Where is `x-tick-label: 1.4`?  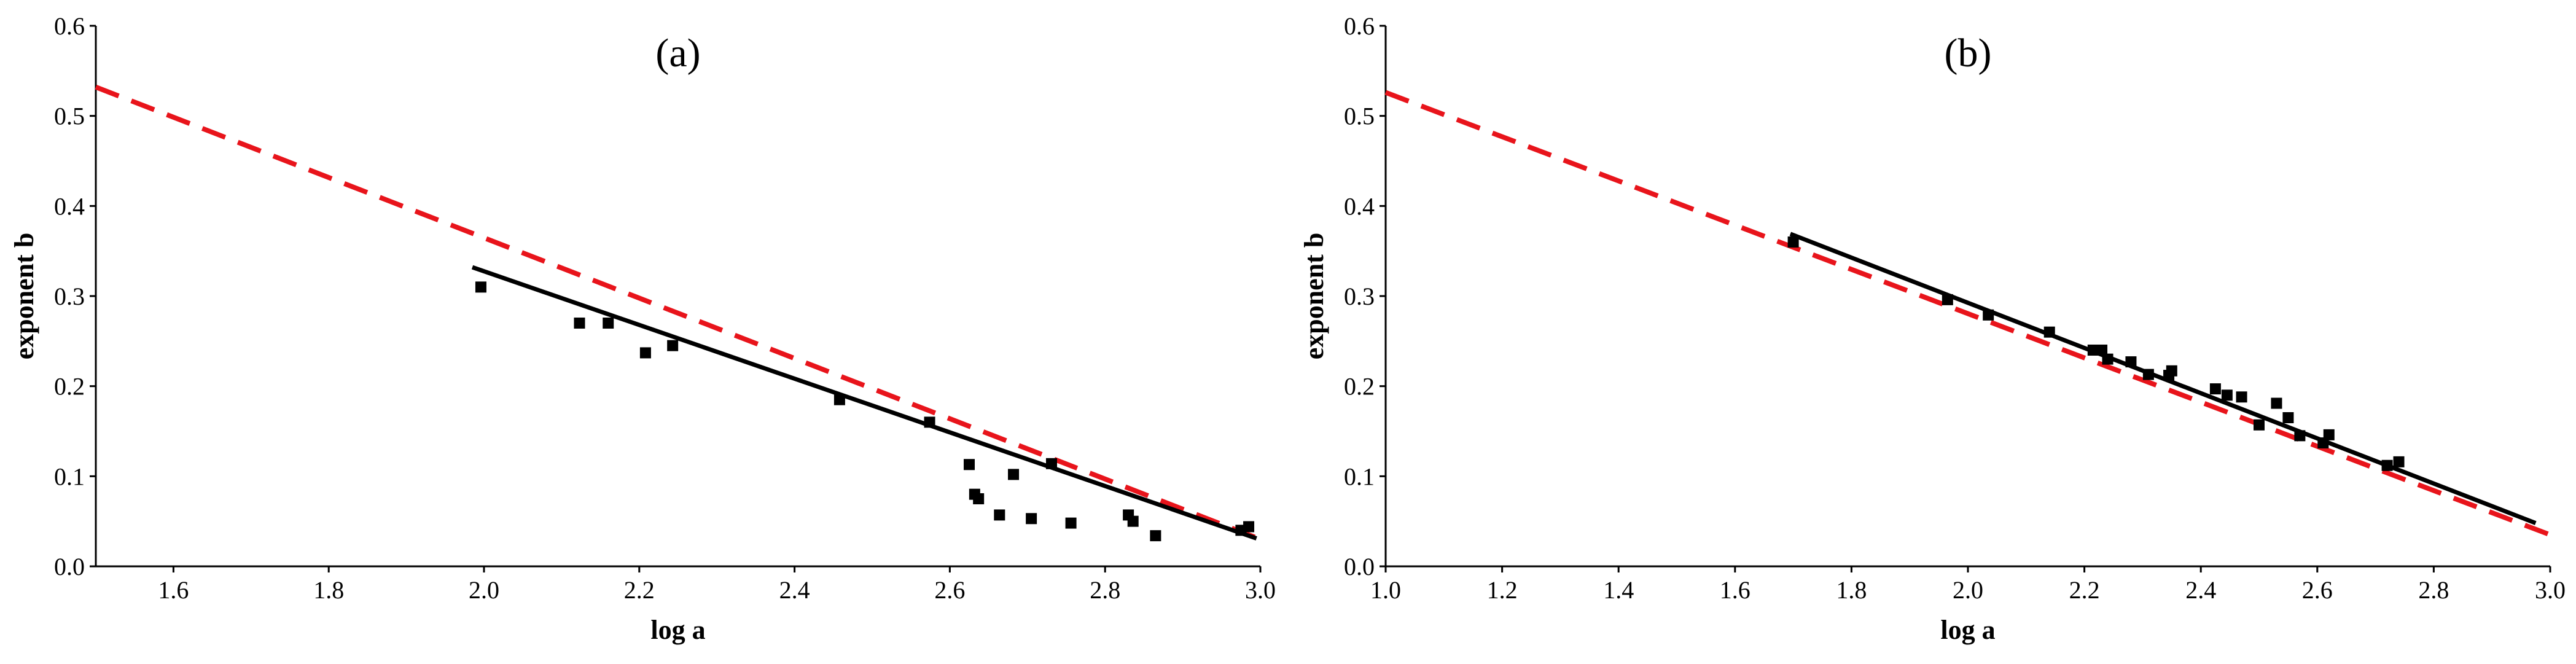 x-tick-label: 1.4 is located at coordinates (1618, 590).